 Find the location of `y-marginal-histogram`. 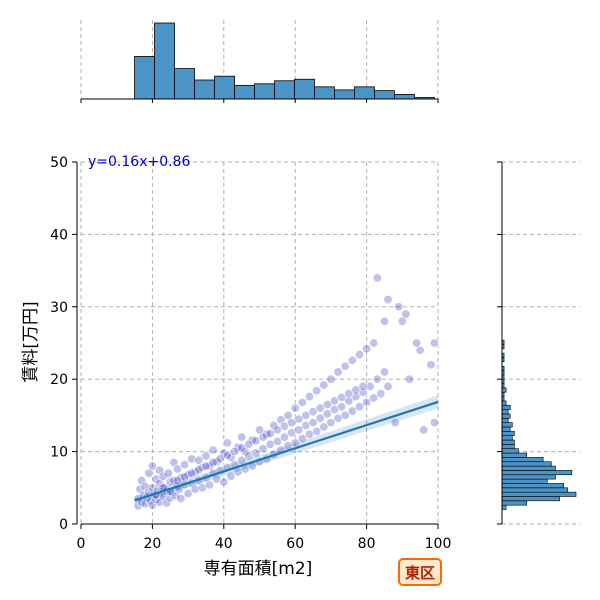

y-marginal-histogram is located at coordinates (539, 424).